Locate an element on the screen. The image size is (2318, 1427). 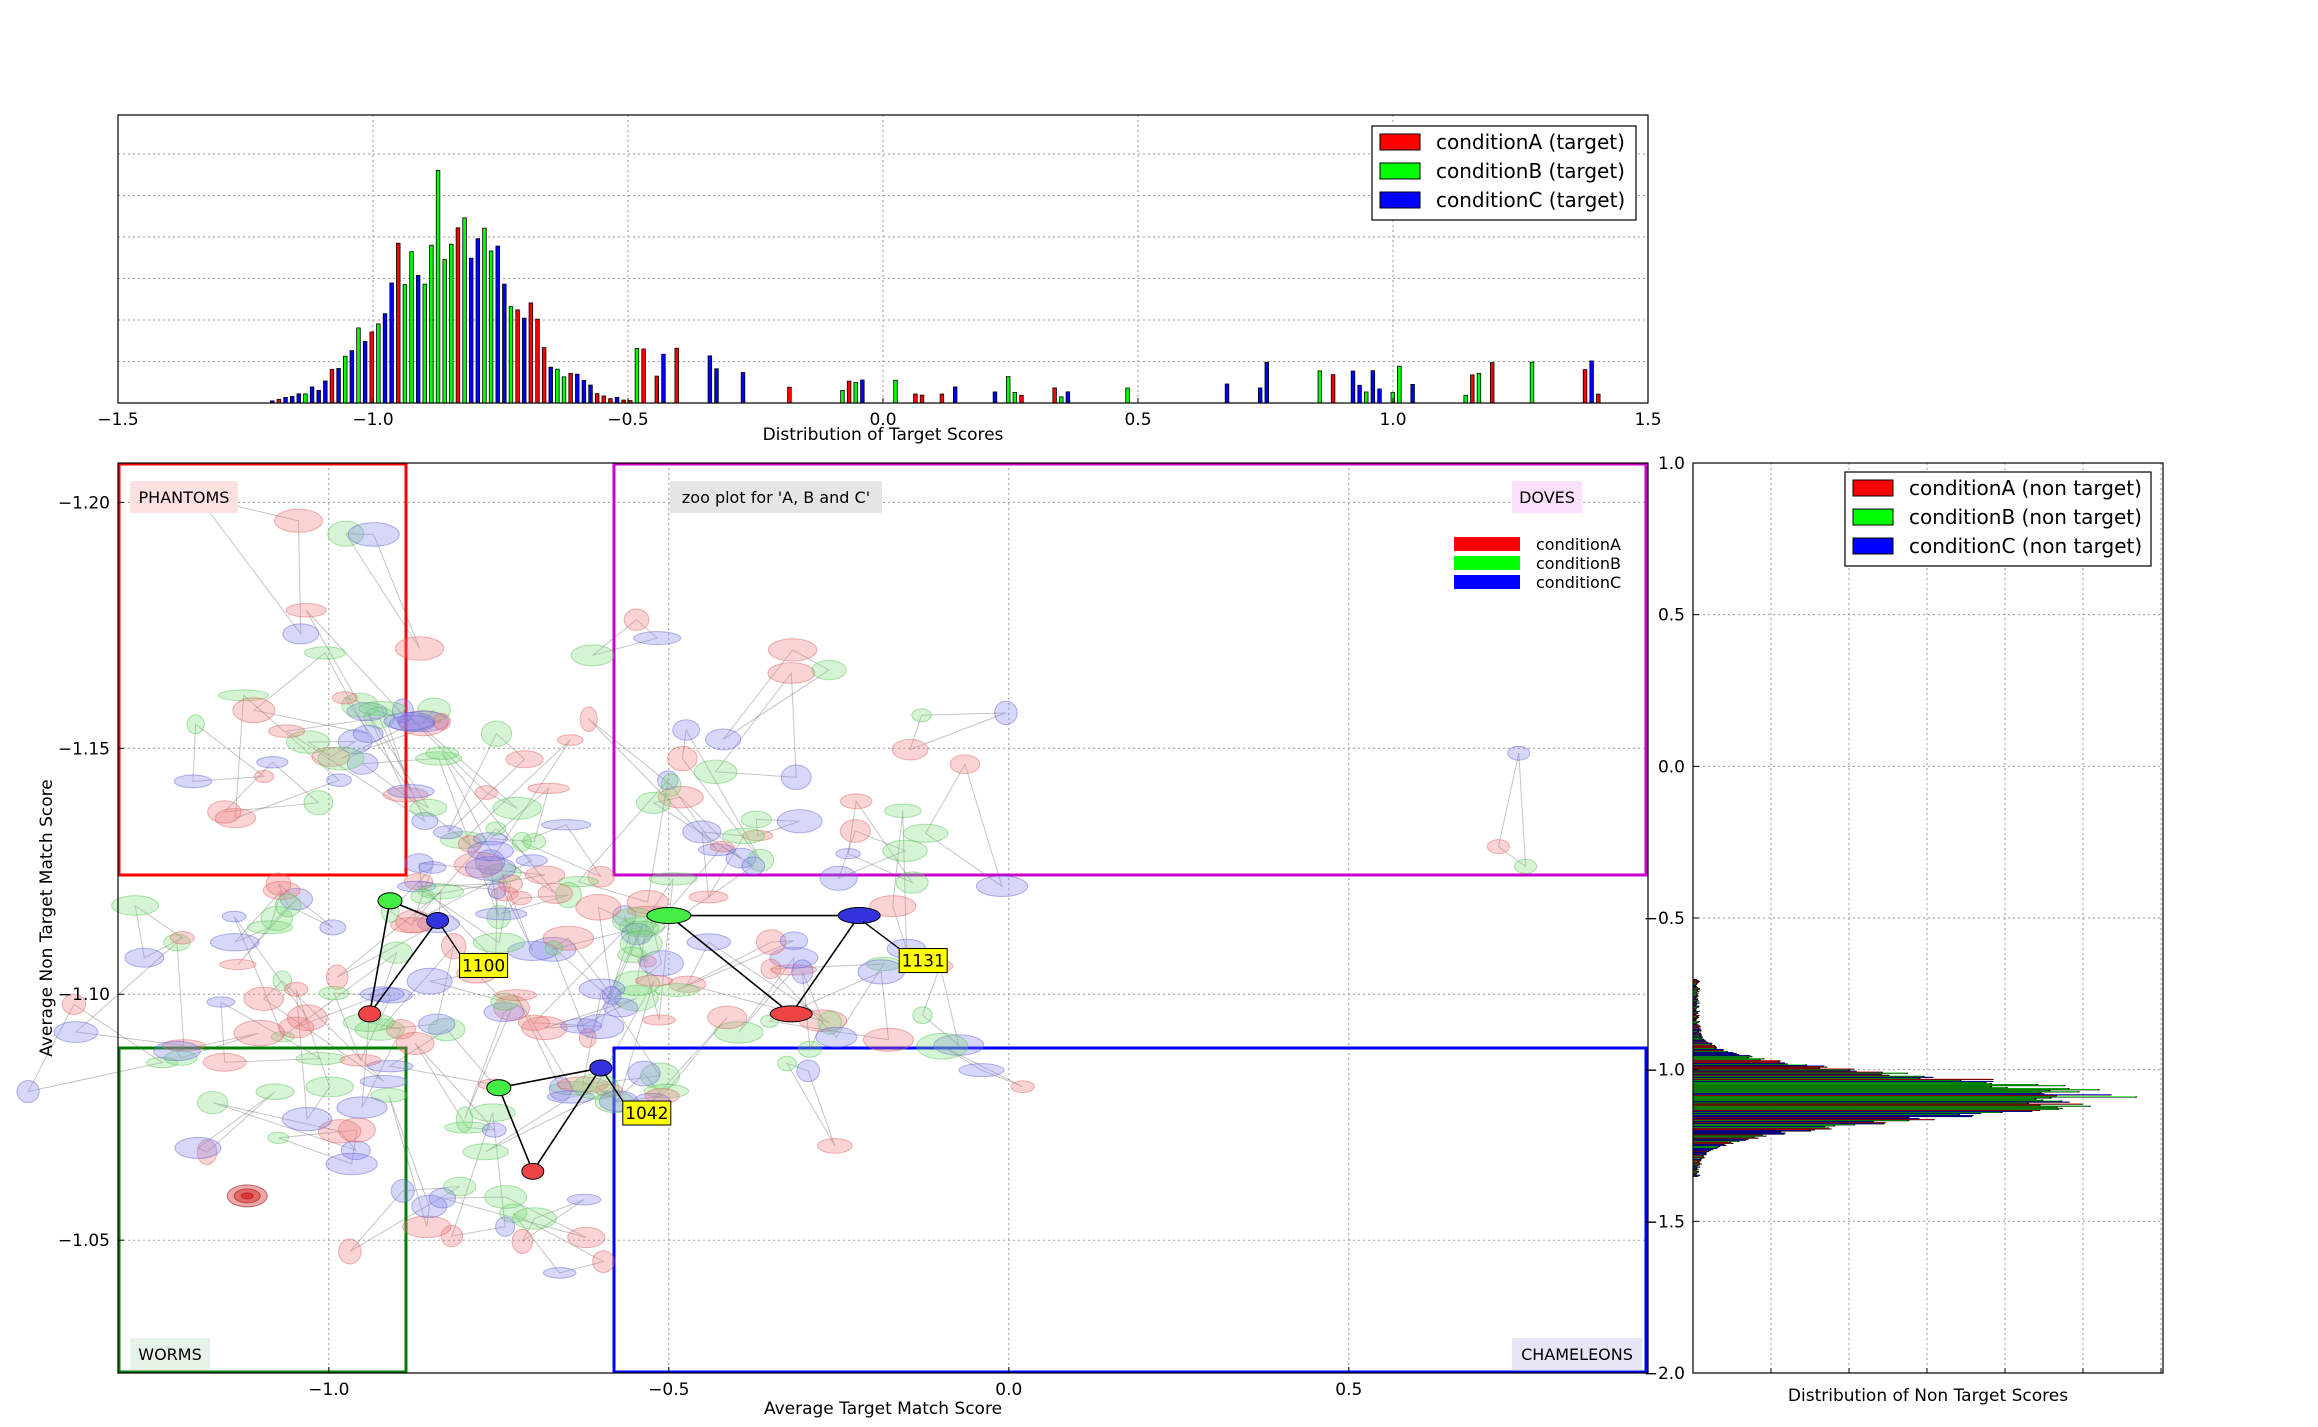
right-histogram-y-ticks: 1.0 0.5 0.0 −0.5 −1.0 −1.5 −2.0 is located at coordinates (1903, 919).